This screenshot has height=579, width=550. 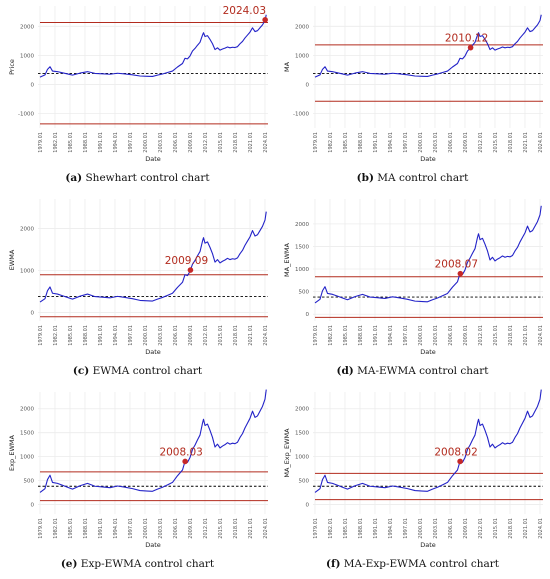 What do you see at coordinates (412, 178) in the screenshot?
I see `caption-b: (b) MA control chart` at bounding box center [412, 178].